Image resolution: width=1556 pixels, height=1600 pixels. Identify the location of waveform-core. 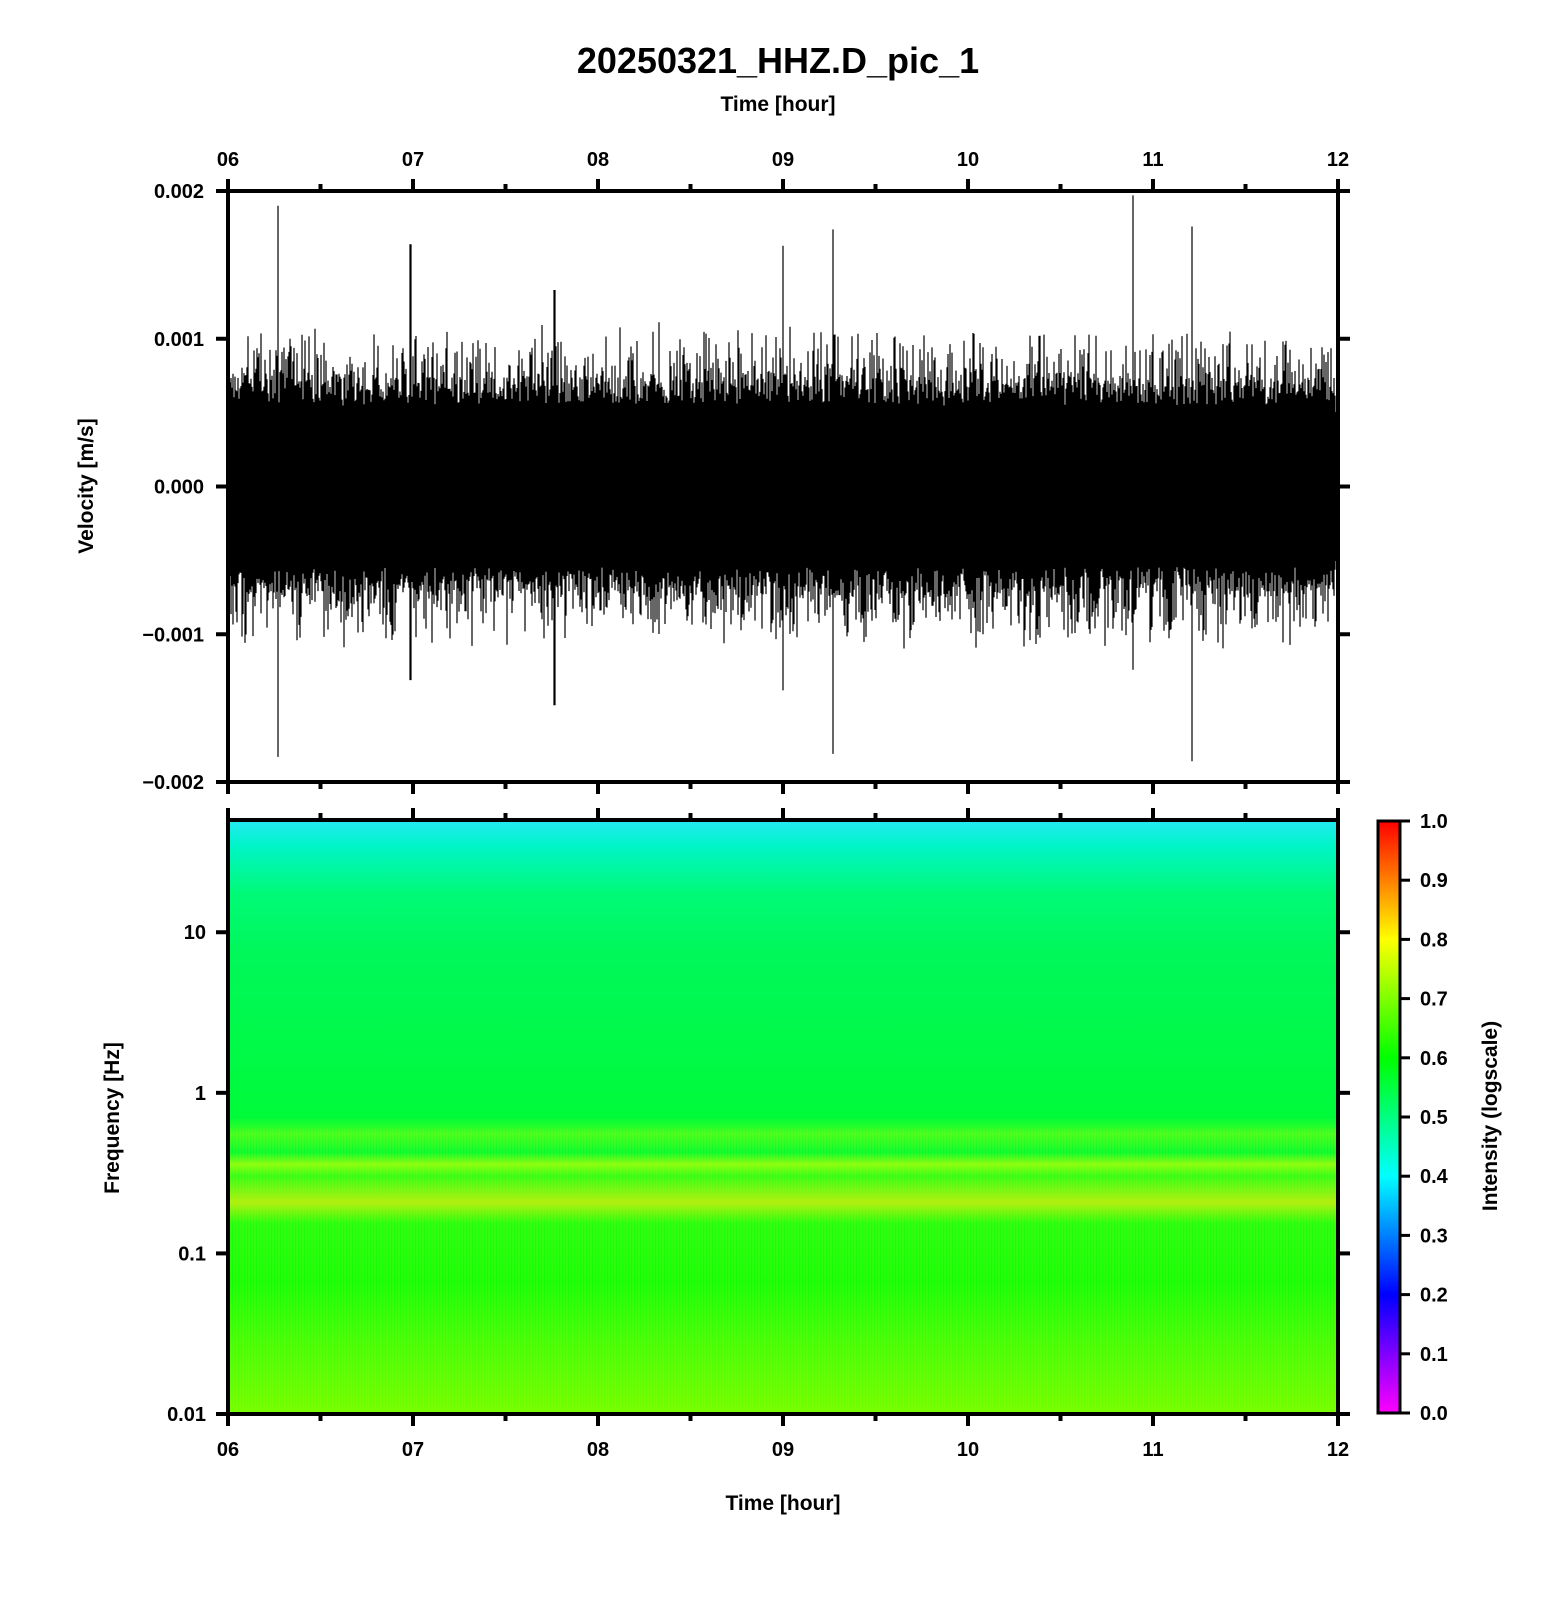
(783, 486).